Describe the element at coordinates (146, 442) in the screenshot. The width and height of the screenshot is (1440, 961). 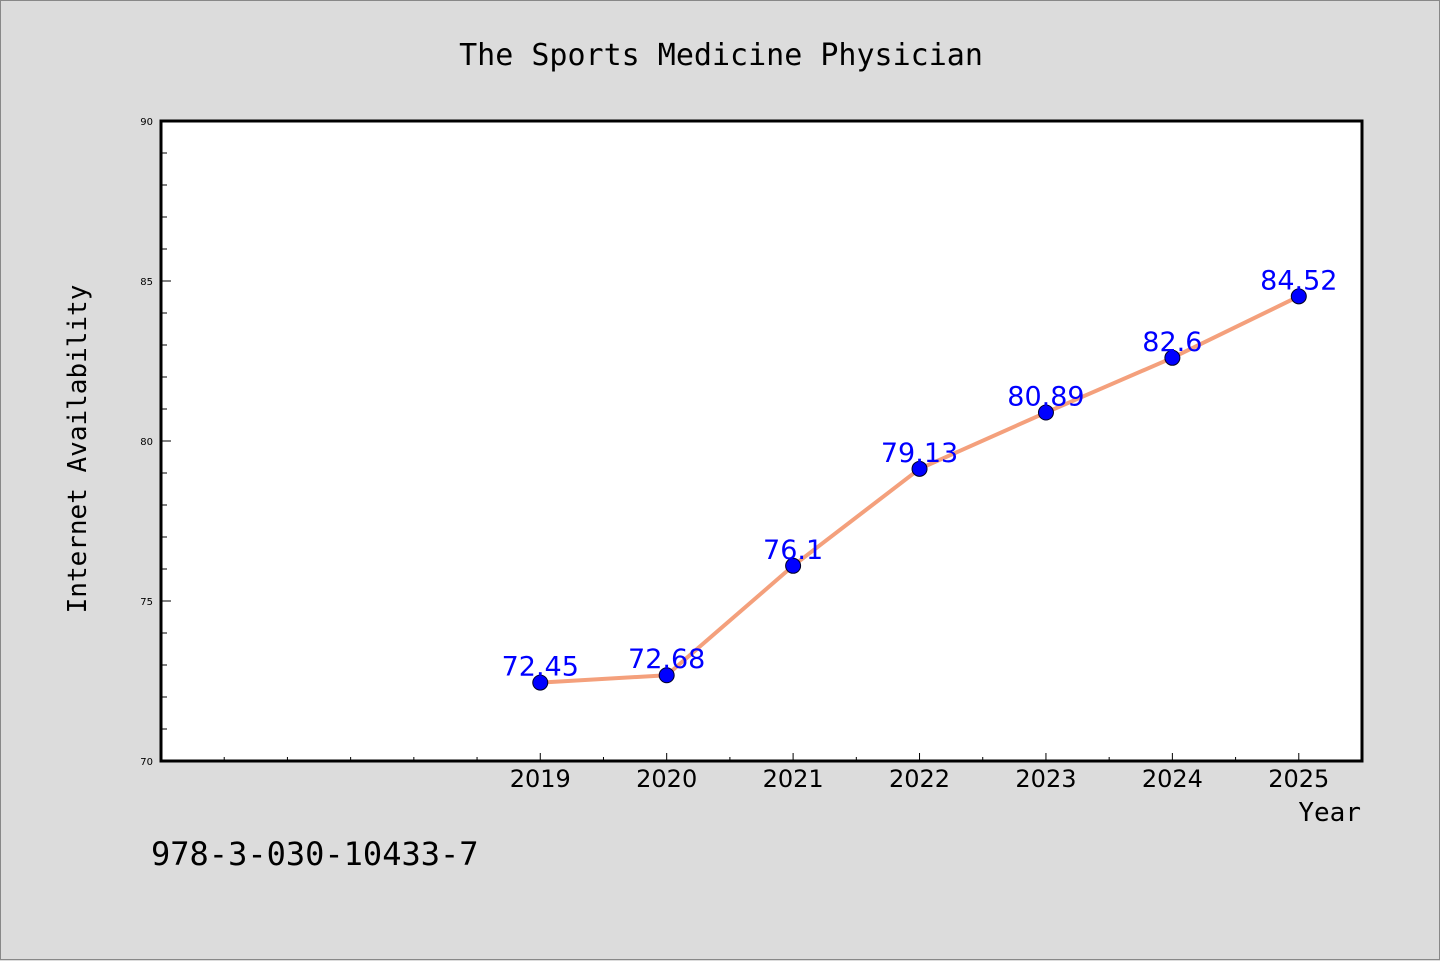
I see `y-tick-label: 80` at that location.